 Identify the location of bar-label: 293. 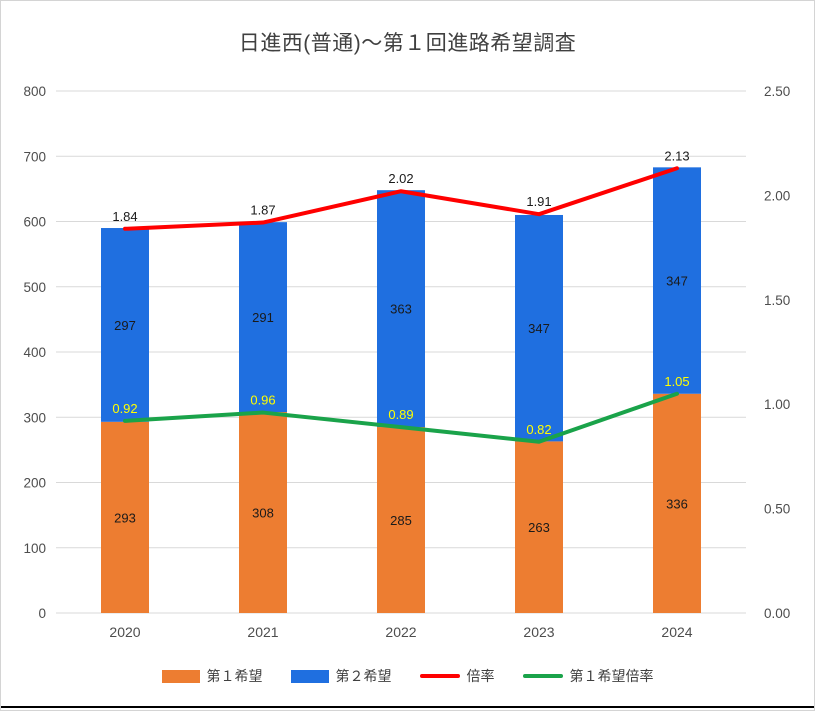
(125, 517).